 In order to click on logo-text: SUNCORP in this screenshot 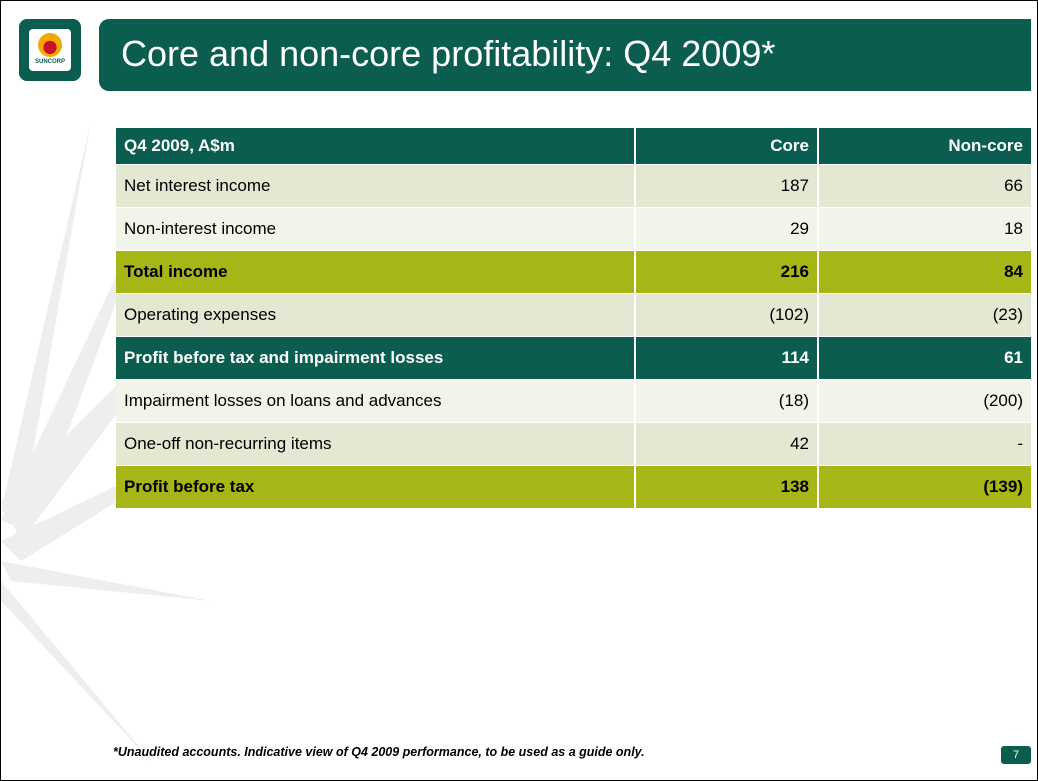, I will do `click(49, 62)`.